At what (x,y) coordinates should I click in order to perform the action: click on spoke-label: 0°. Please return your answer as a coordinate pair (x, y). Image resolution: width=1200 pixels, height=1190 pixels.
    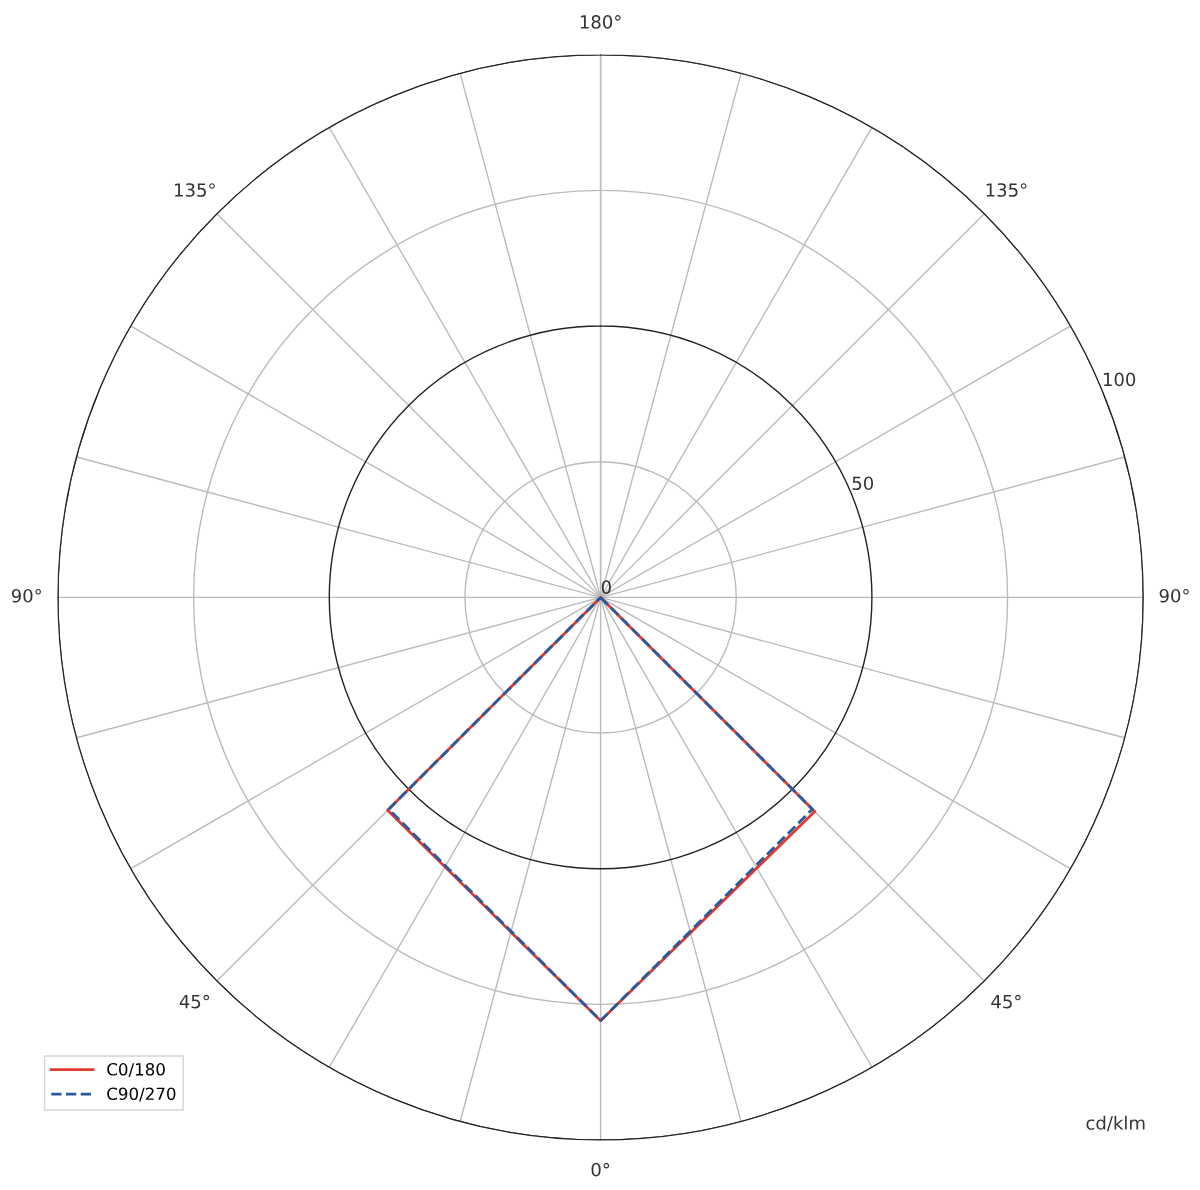
    Looking at the image, I should click on (600, 1169).